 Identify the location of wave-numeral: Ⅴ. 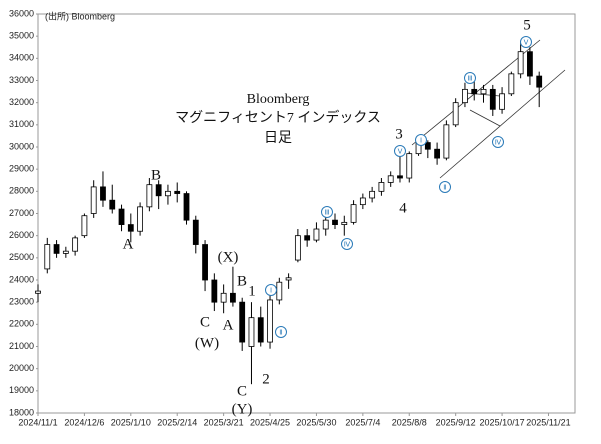
(400, 151).